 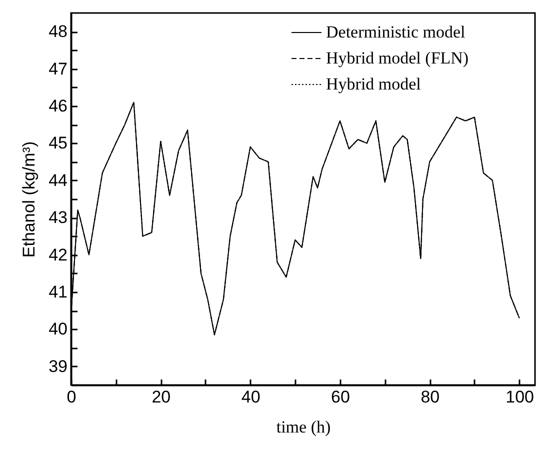 I want to click on x-tick-label: 80, so click(x=430, y=397).